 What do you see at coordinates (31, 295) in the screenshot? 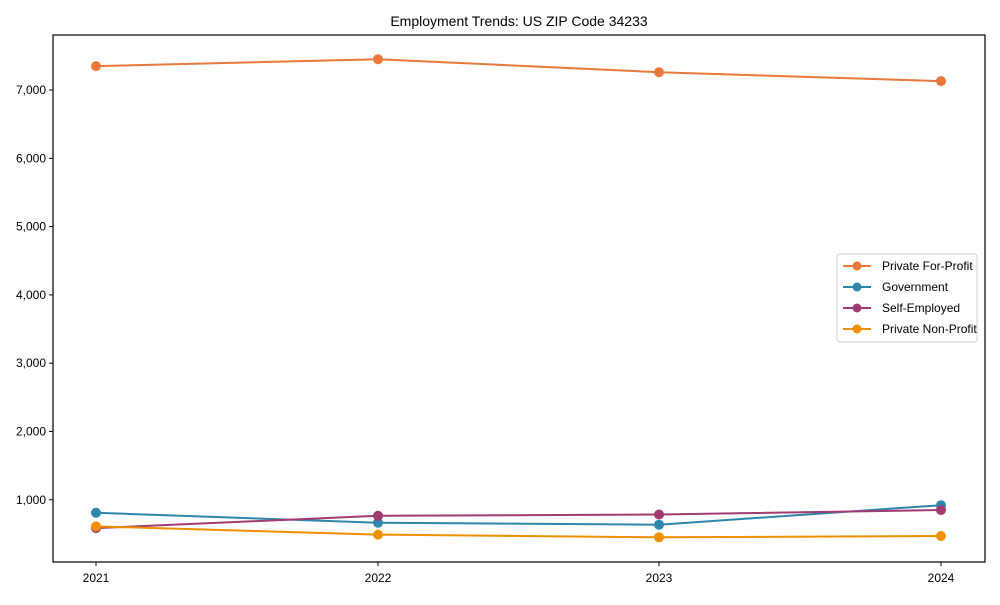
I see `y-tick-label: 4,000` at bounding box center [31, 295].